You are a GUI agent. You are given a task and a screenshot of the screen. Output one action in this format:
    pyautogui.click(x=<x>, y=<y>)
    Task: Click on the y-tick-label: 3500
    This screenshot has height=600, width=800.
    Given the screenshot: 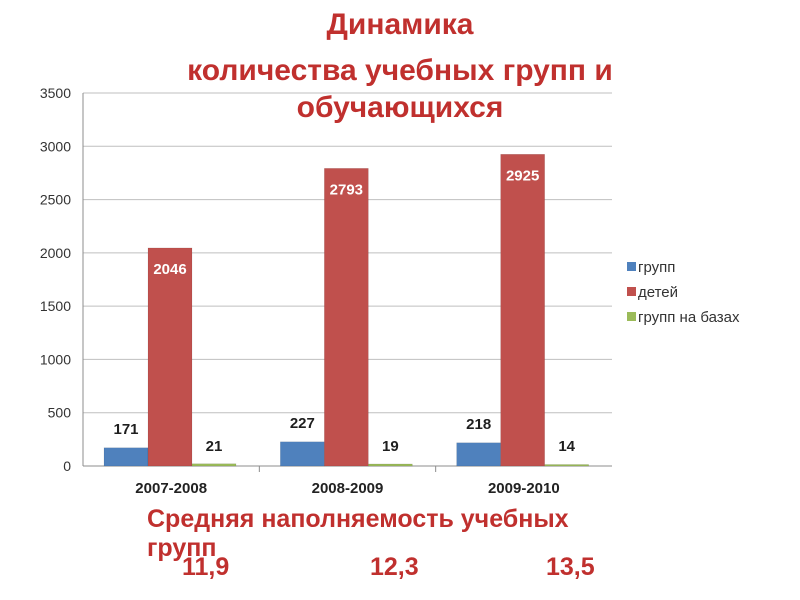 What is the action you would take?
    pyautogui.click(x=55, y=93)
    